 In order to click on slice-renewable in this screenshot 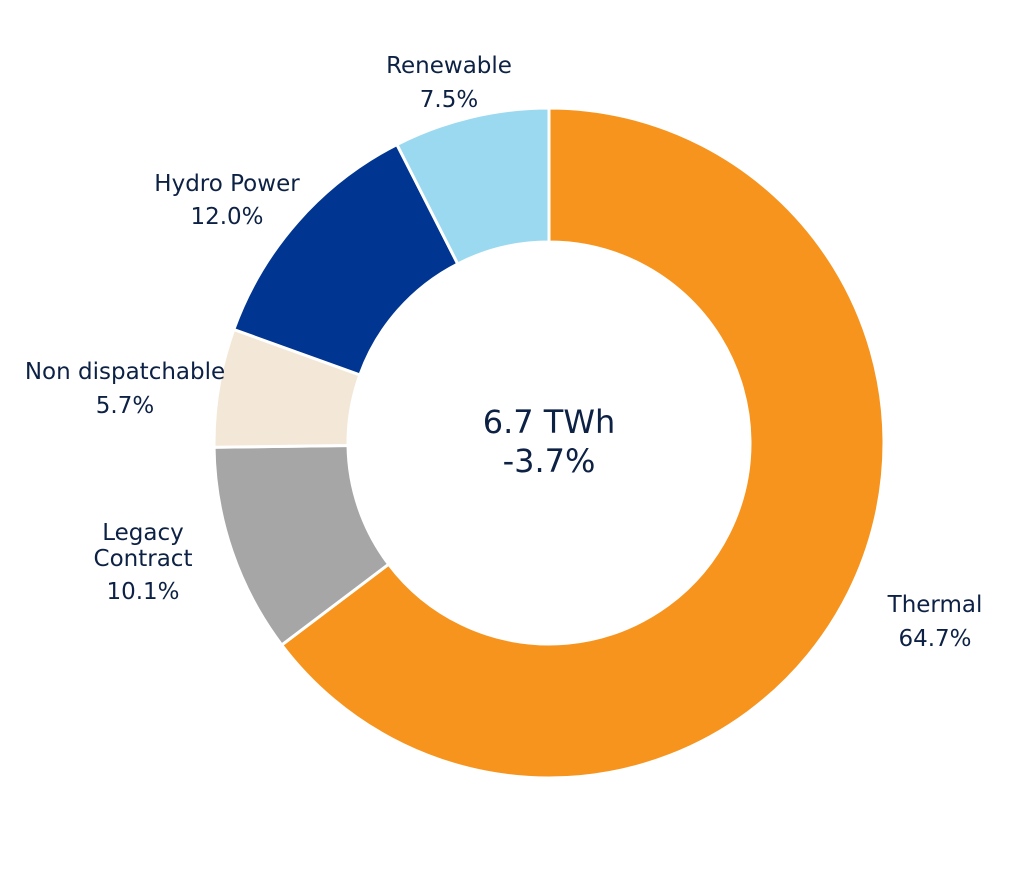, I will do `click(472, 186)`.